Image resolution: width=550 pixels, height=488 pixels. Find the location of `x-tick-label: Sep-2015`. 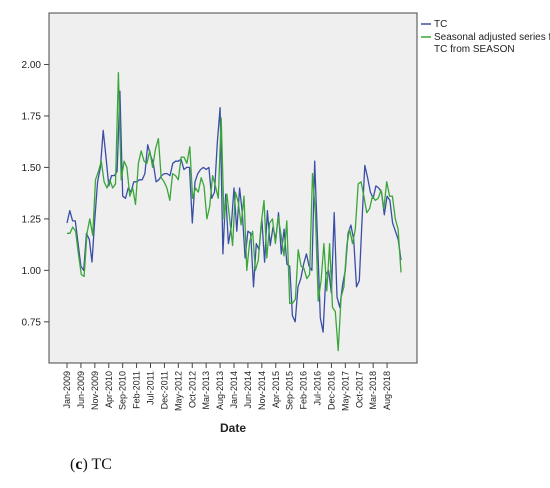

x-tick-label: Sep-2015 is located at coordinates (290, 390).